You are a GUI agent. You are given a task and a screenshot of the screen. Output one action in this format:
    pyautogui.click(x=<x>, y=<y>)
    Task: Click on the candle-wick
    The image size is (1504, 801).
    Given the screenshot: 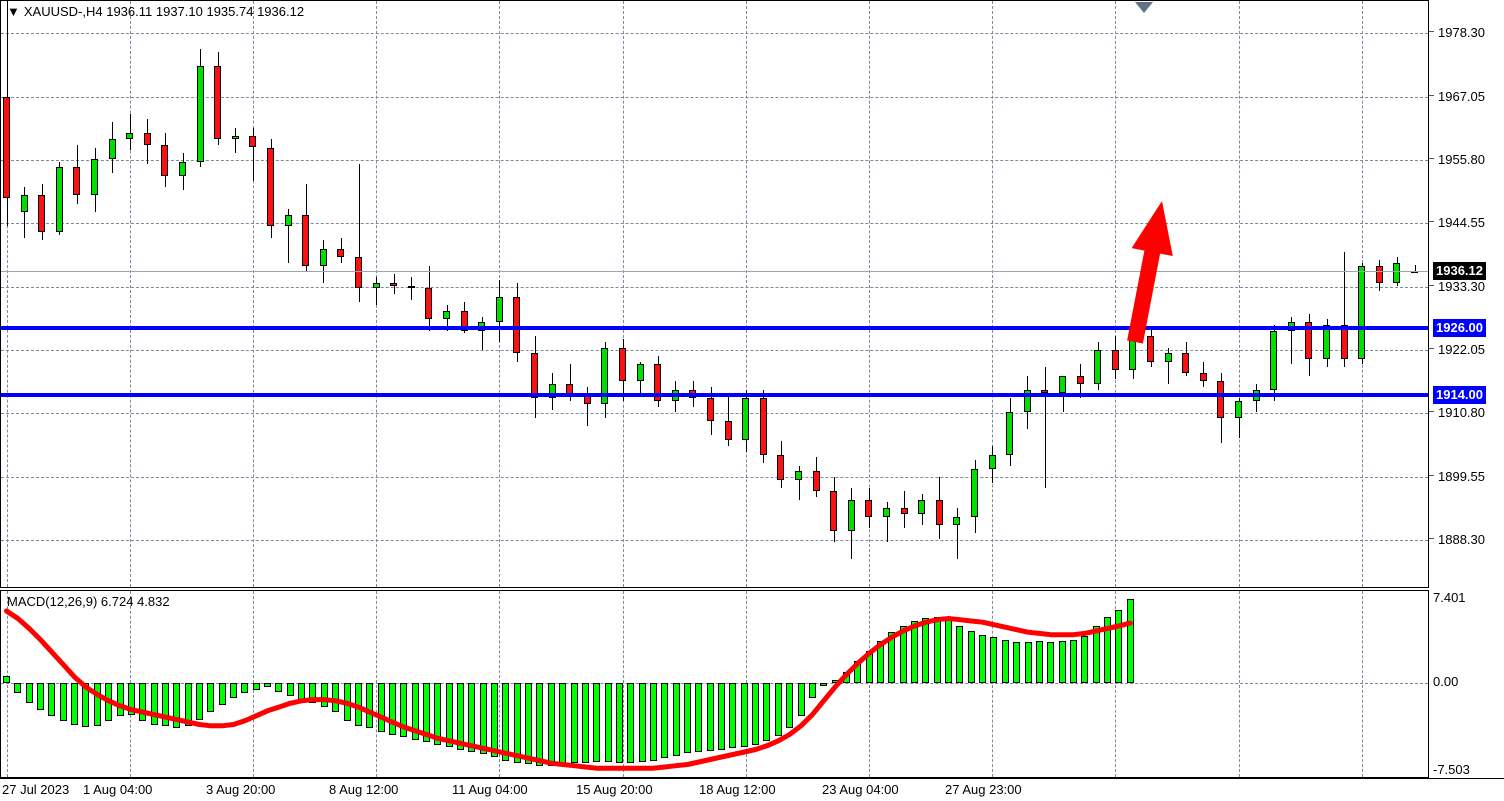 What is the action you would take?
    pyautogui.click(x=1239, y=418)
    